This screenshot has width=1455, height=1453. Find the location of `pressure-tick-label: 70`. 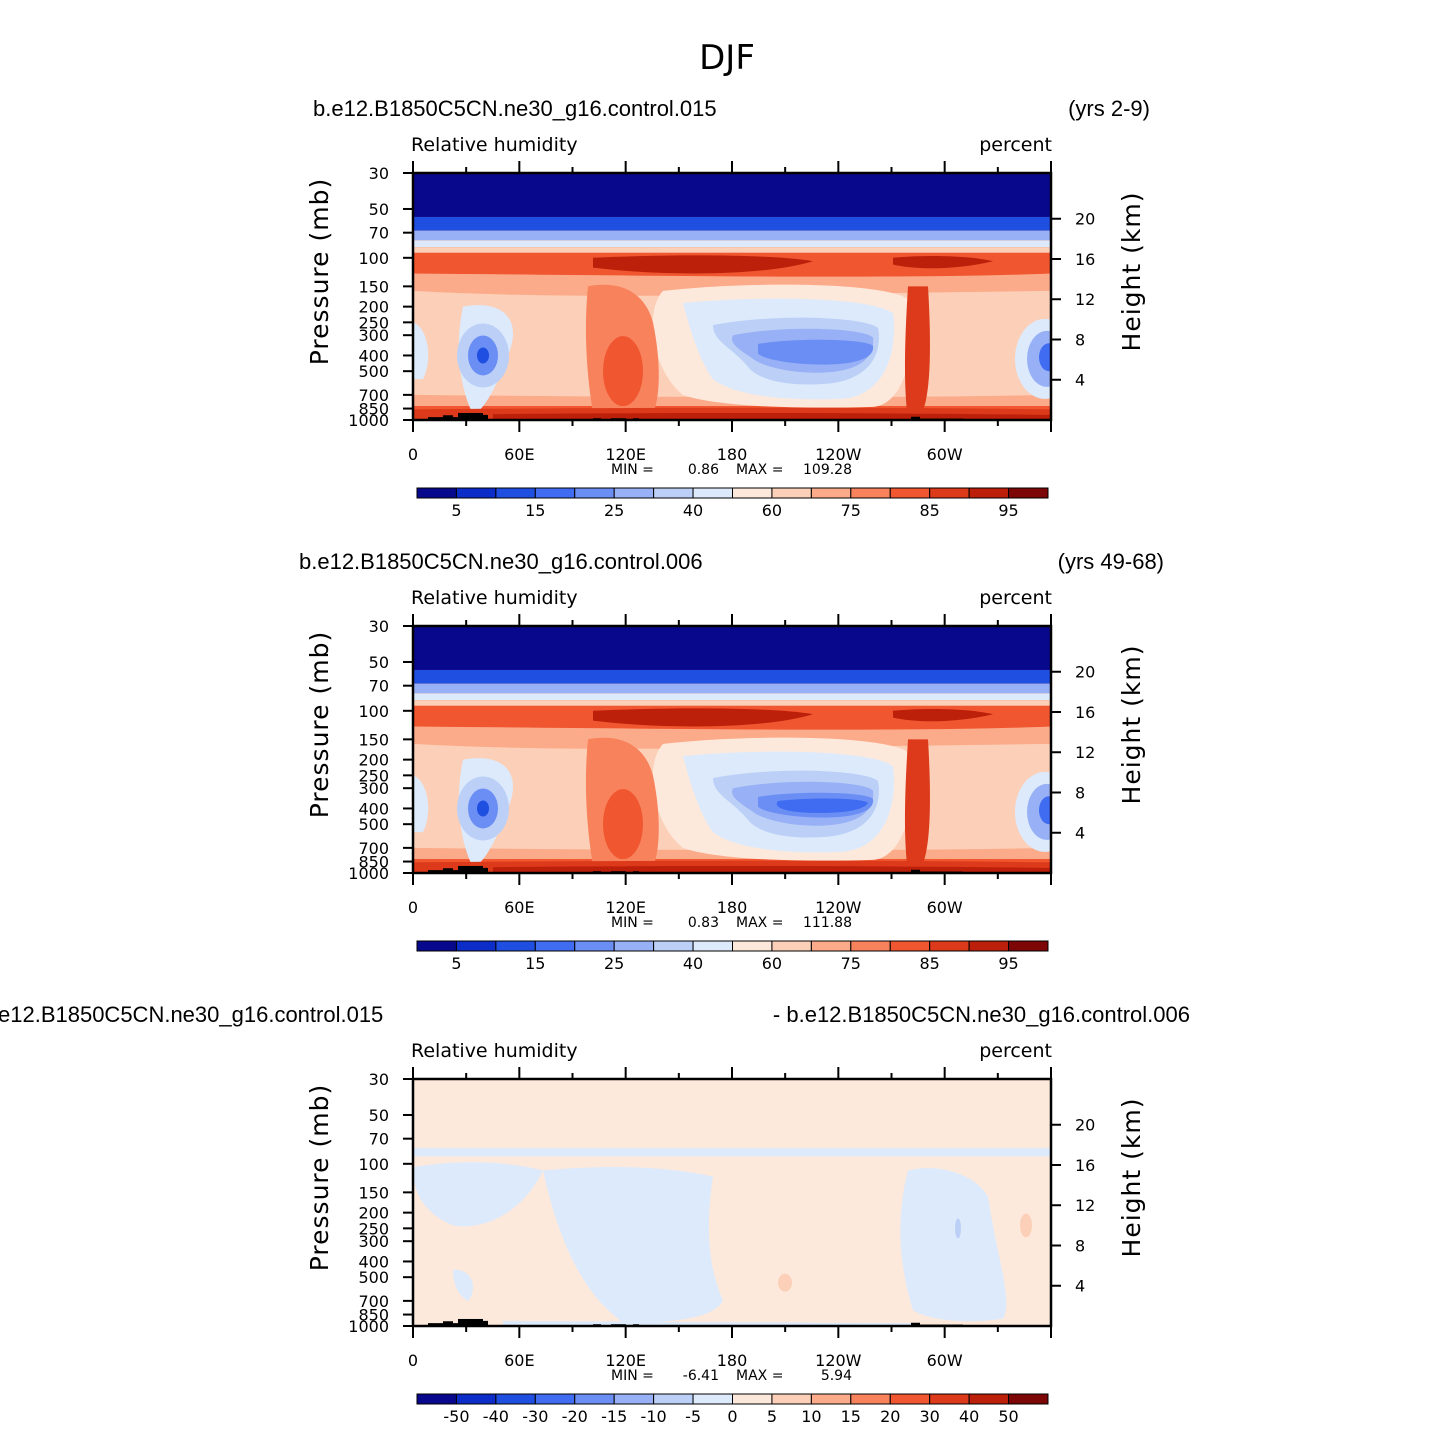

pressure-tick-label: 70 is located at coordinates (379, 686).